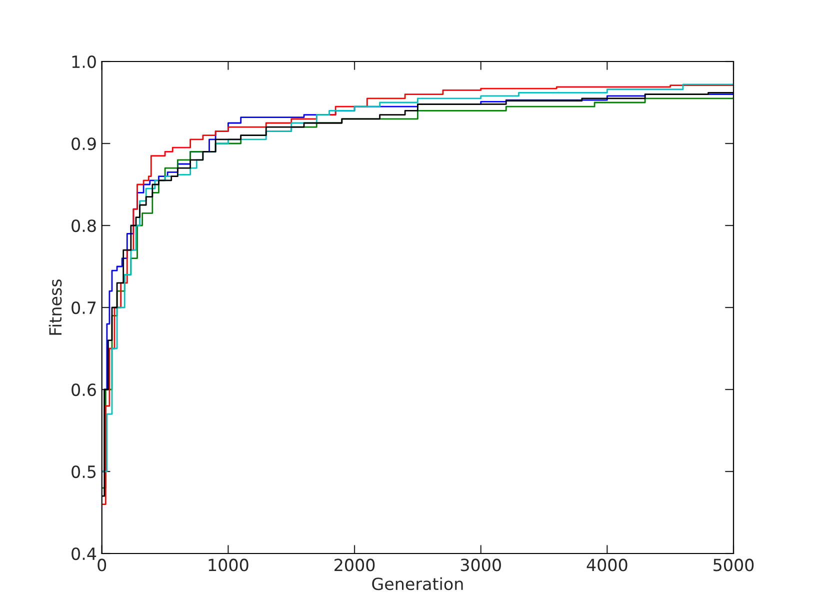 The image size is (815, 615). I want to click on x-tick-label: 3000, so click(480, 565).